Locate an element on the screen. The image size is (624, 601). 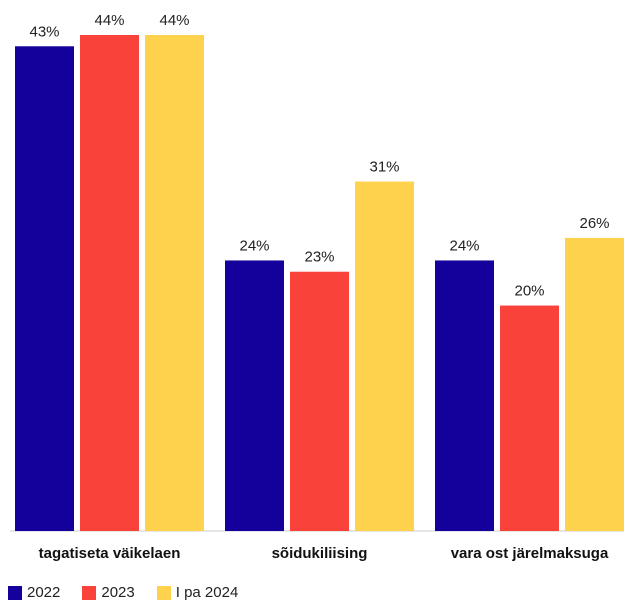
data-label-i-pa-2024-tagatiseta-v-ikelaen: 44% is located at coordinates (174, 20).